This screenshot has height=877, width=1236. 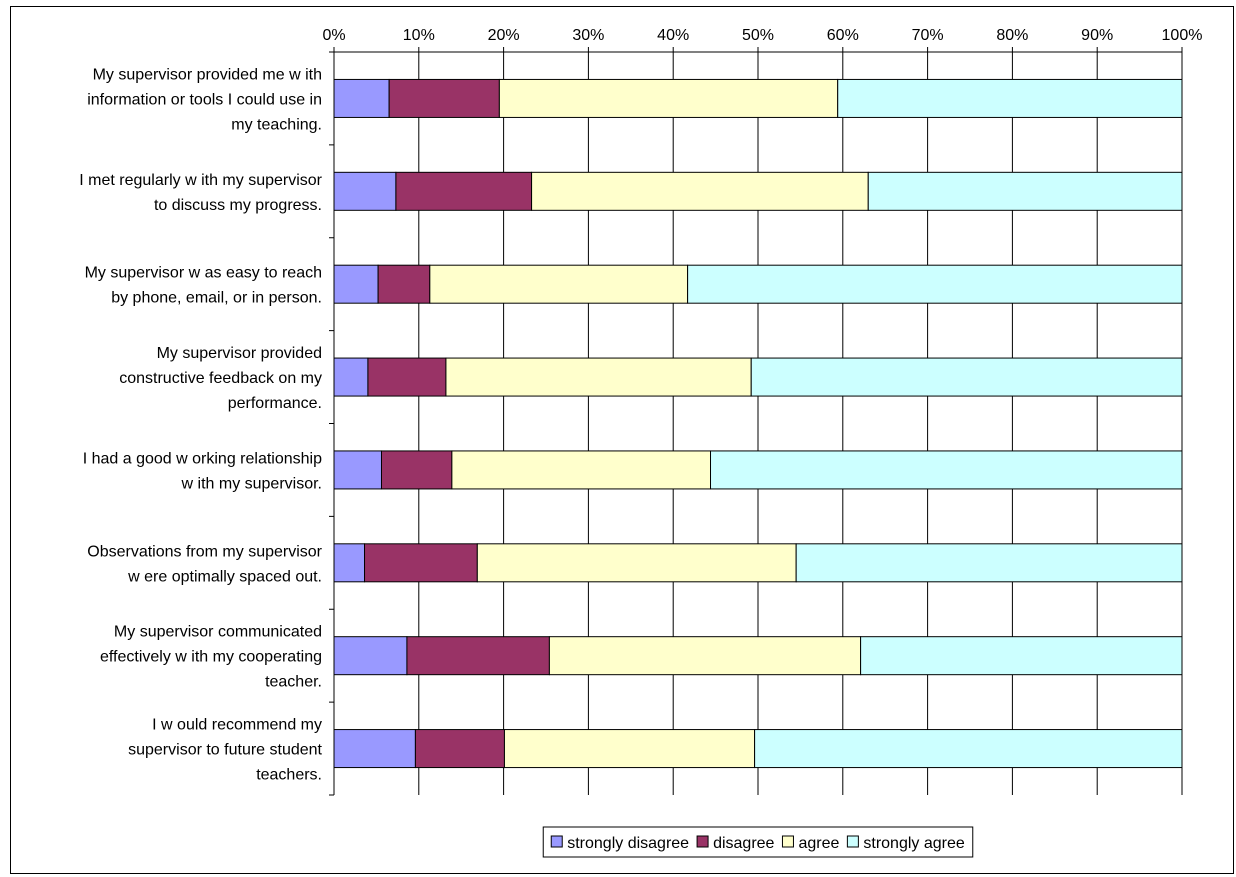 What do you see at coordinates (1097, 35) in the screenshot?
I see `x-tick-label: 90%` at bounding box center [1097, 35].